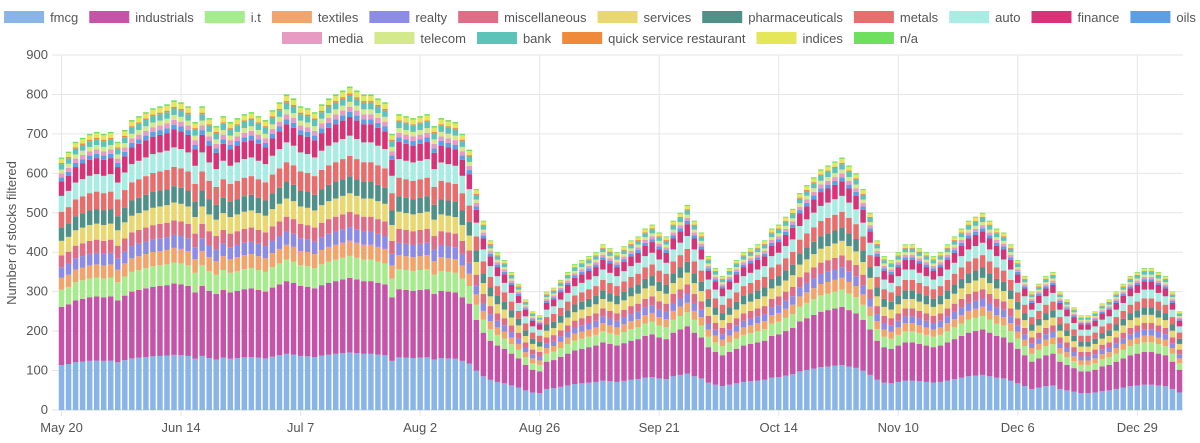 The image size is (1200, 443). What do you see at coordinates (41, 17) in the screenshot?
I see `legend-item-fmcg: fmcg` at bounding box center [41, 17].